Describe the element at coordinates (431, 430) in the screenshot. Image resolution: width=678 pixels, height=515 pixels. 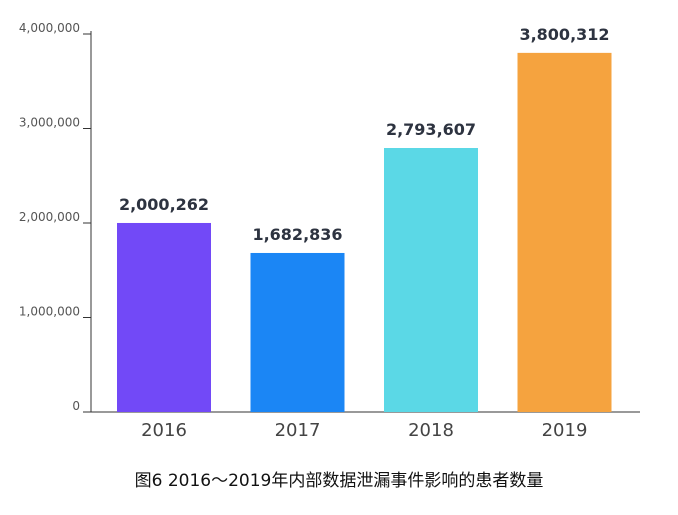
I see `x-tick-label-2018: 2018` at that location.